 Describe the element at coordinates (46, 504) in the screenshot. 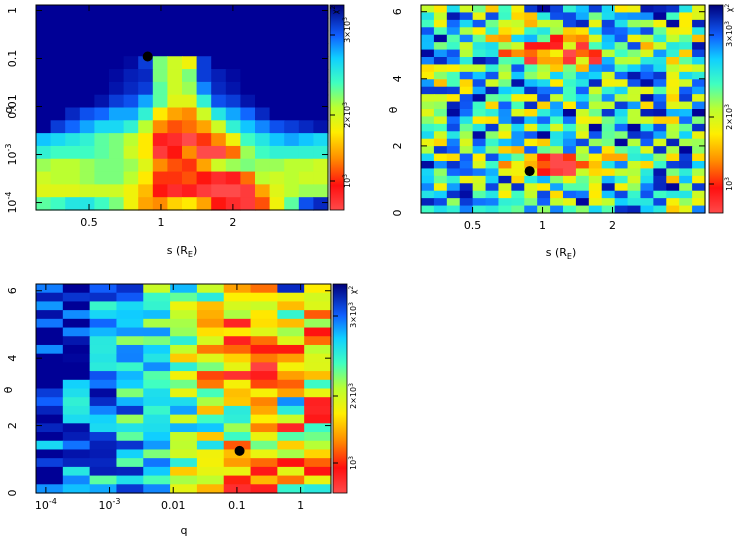

I see `x-tick-label: 10-4` at that location.